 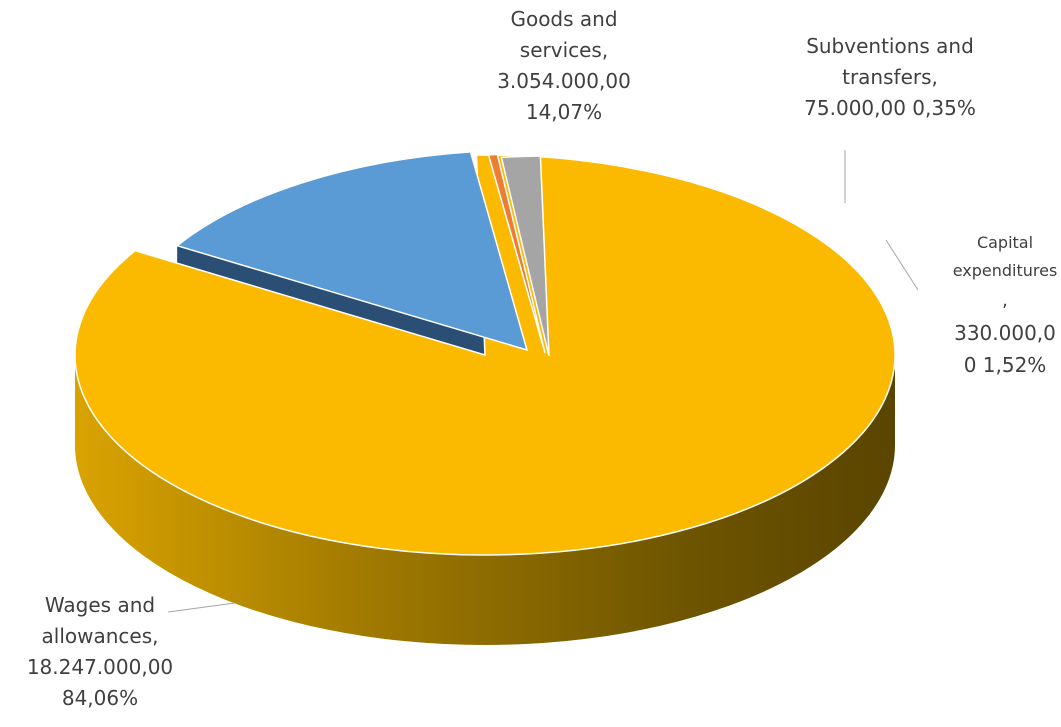 What do you see at coordinates (525, 256) in the screenshot?
I see `slice-capital-expenditures` at bounding box center [525, 256].